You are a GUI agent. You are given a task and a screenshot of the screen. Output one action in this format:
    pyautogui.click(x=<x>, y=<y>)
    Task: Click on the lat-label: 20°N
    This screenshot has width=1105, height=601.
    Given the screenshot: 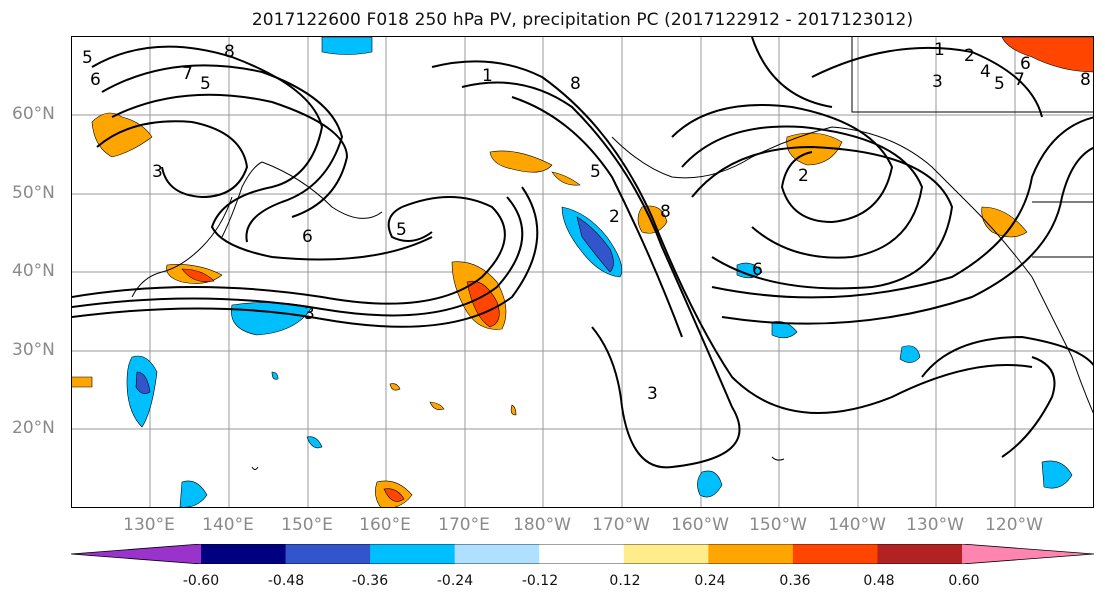 What is the action you would take?
    pyautogui.click(x=33, y=428)
    